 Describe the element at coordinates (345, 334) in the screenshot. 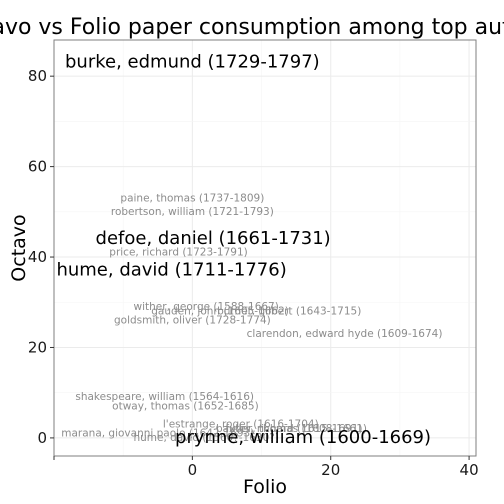

I see `point-label: clarendon, edward hyde (1609-1674)` at that location.